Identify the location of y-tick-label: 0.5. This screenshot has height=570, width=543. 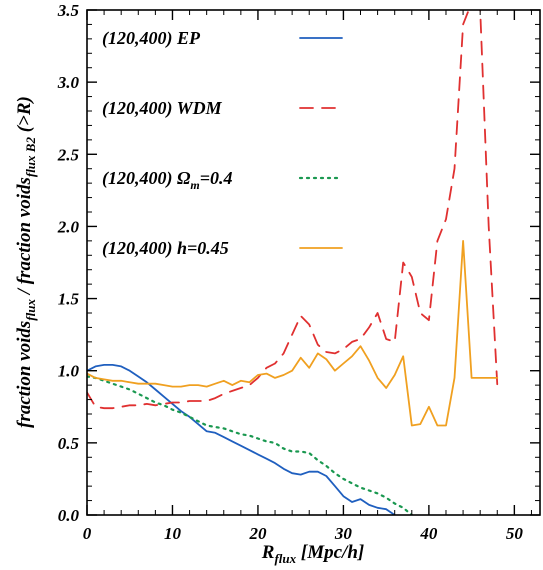
(69, 443).